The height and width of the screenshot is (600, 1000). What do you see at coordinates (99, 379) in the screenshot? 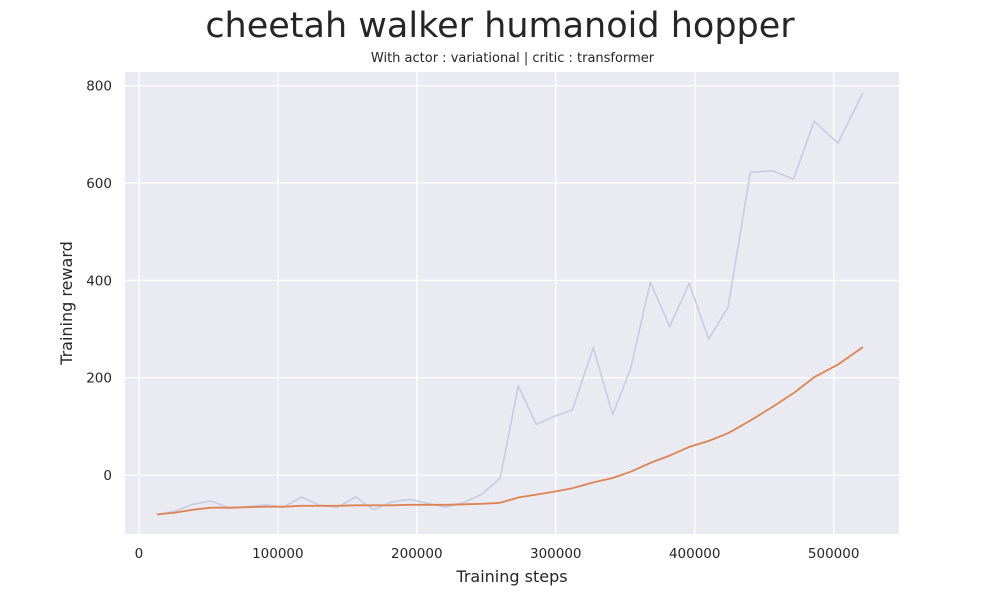
I see `y-tick-label: 200` at bounding box center [99, 379].